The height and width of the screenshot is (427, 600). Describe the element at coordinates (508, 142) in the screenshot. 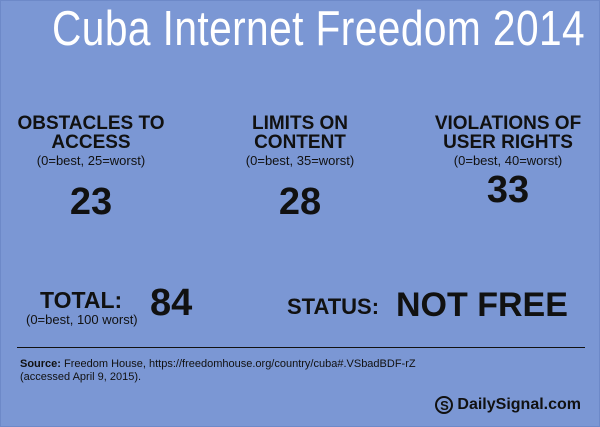

I see `metric-label-line-2: USER RIGHTS` at that location.